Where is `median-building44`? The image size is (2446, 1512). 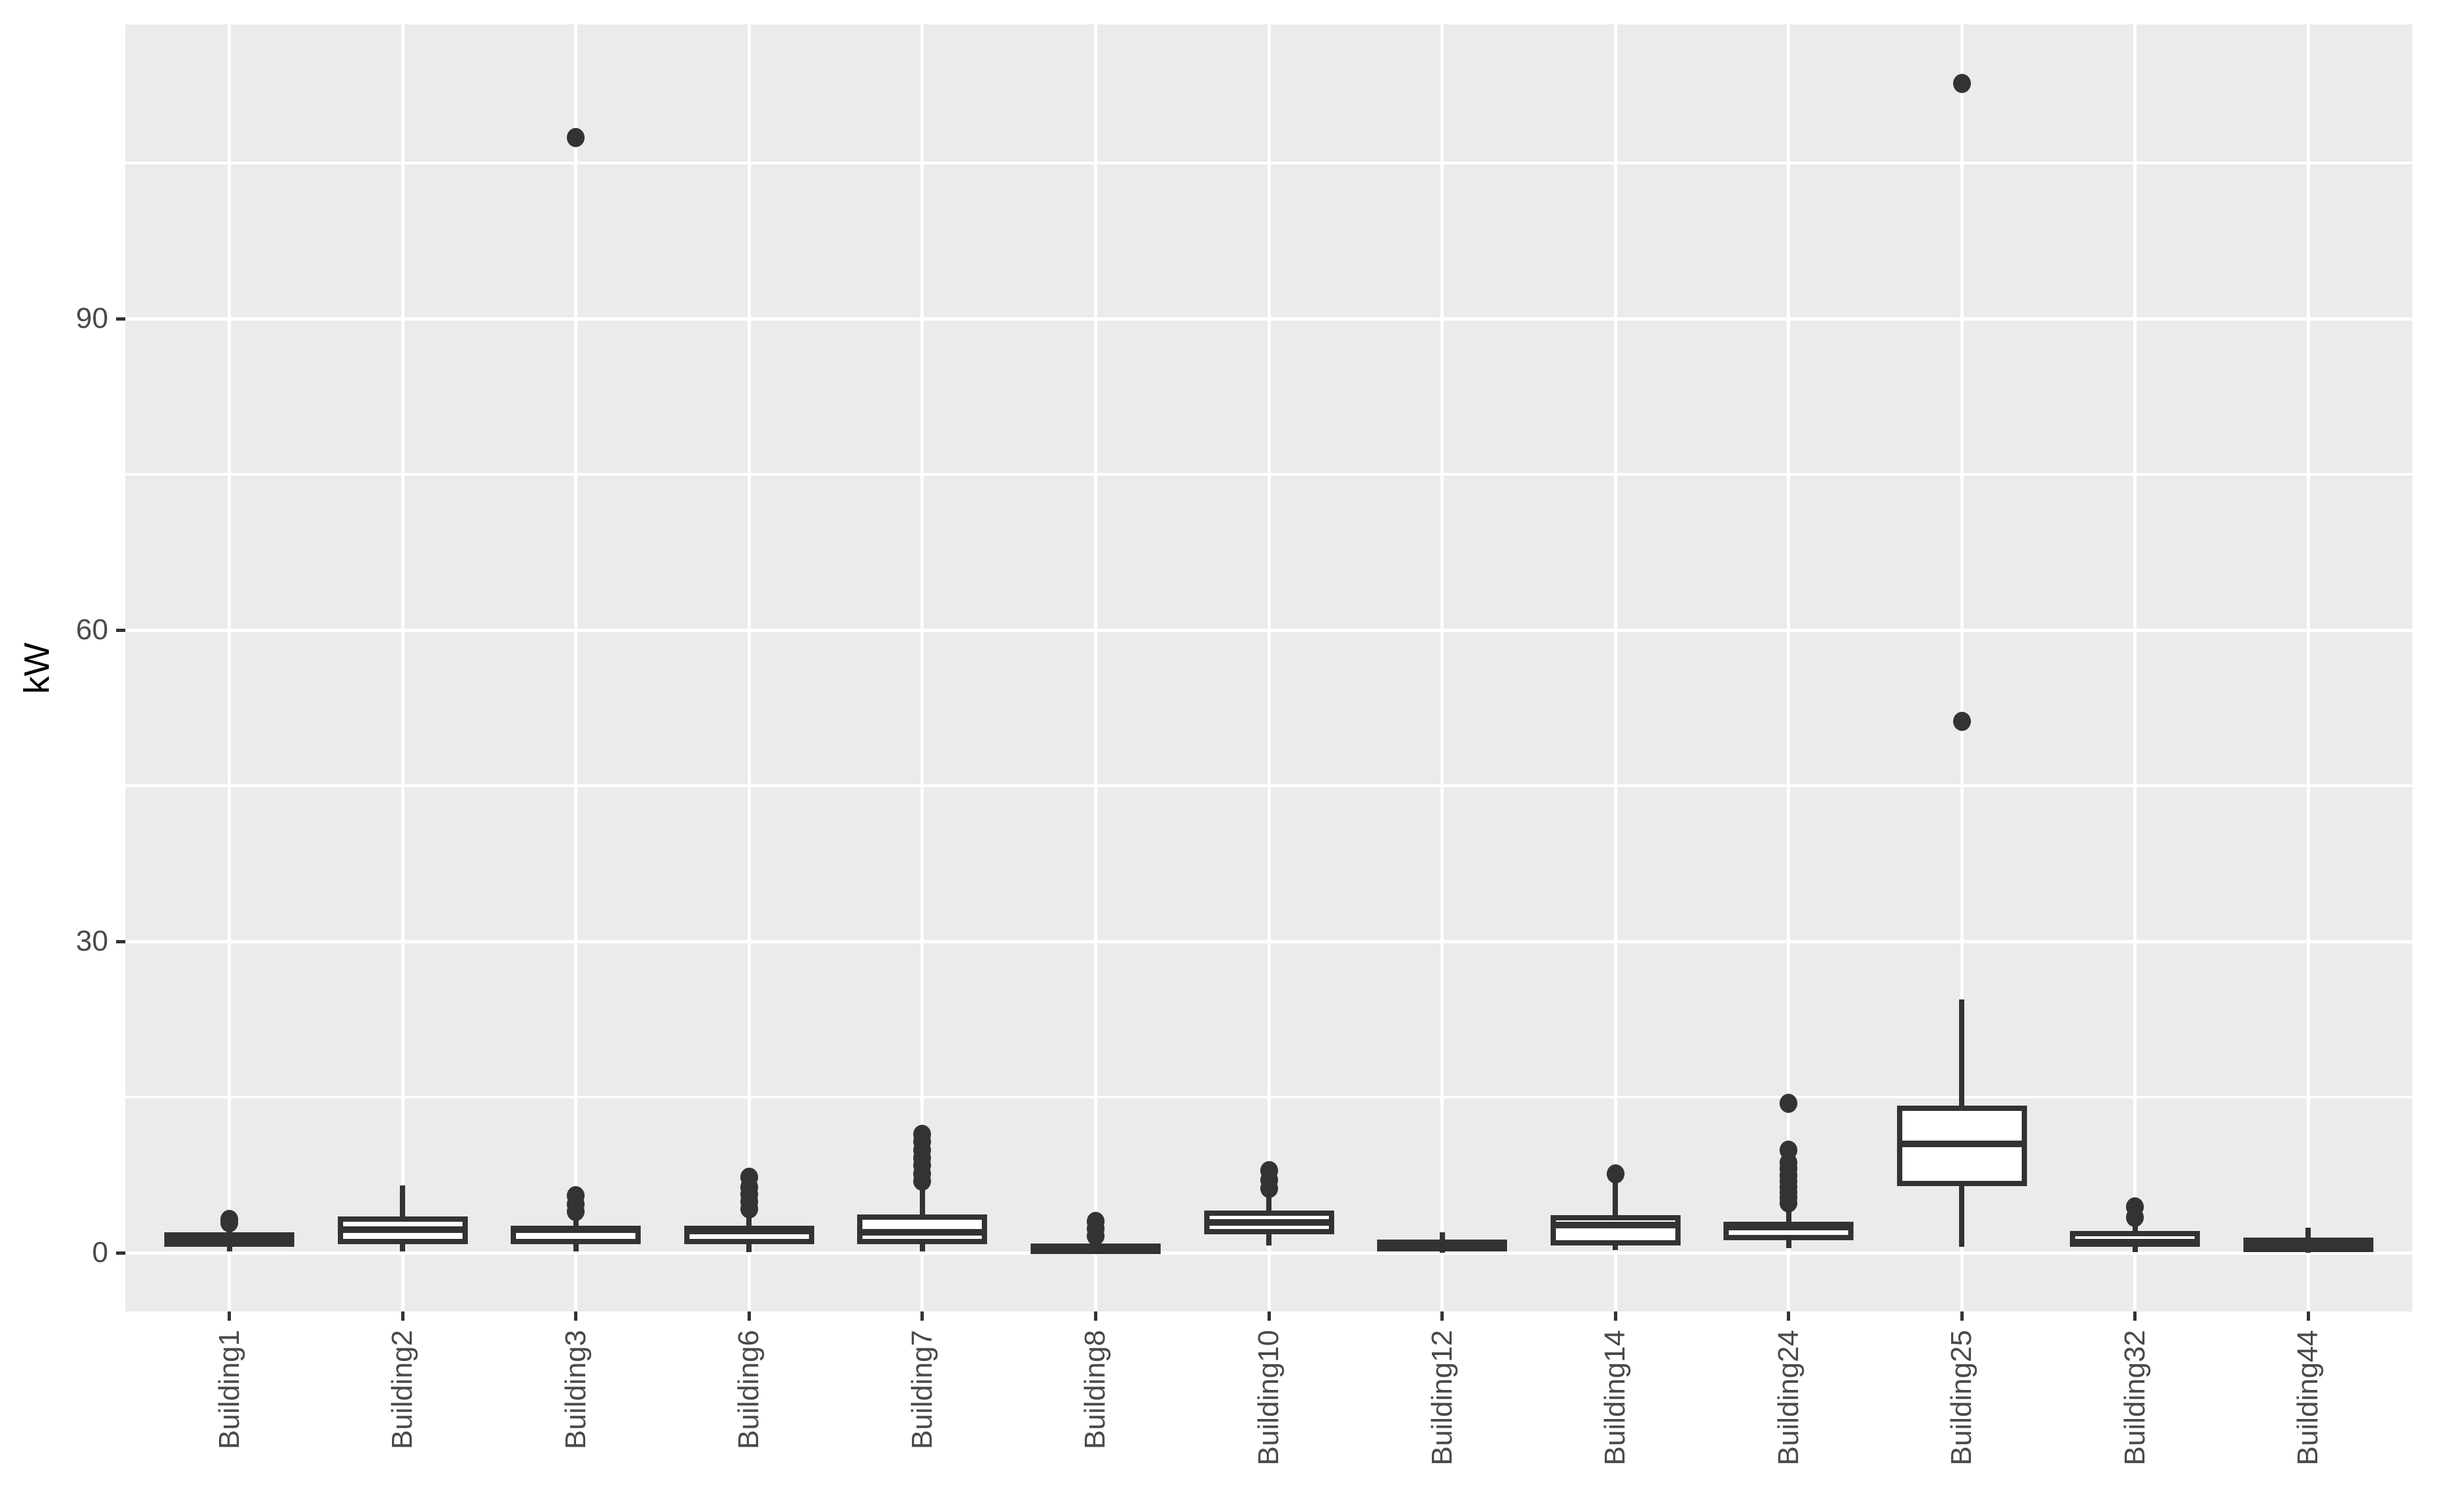
median-building44 is located at coordinates (2308, 1244).